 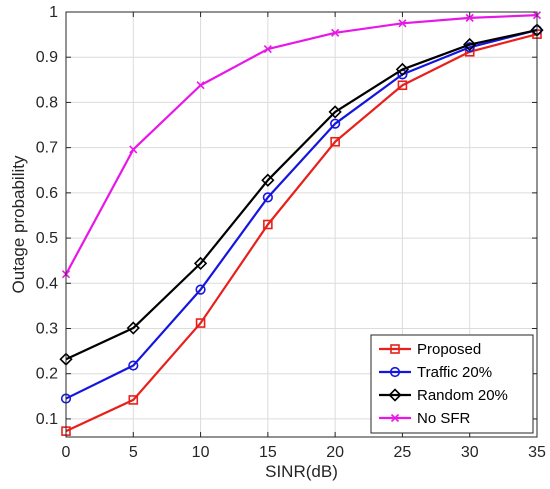 I want to click on y-tick-label: 1, so click(x=53, y=12).